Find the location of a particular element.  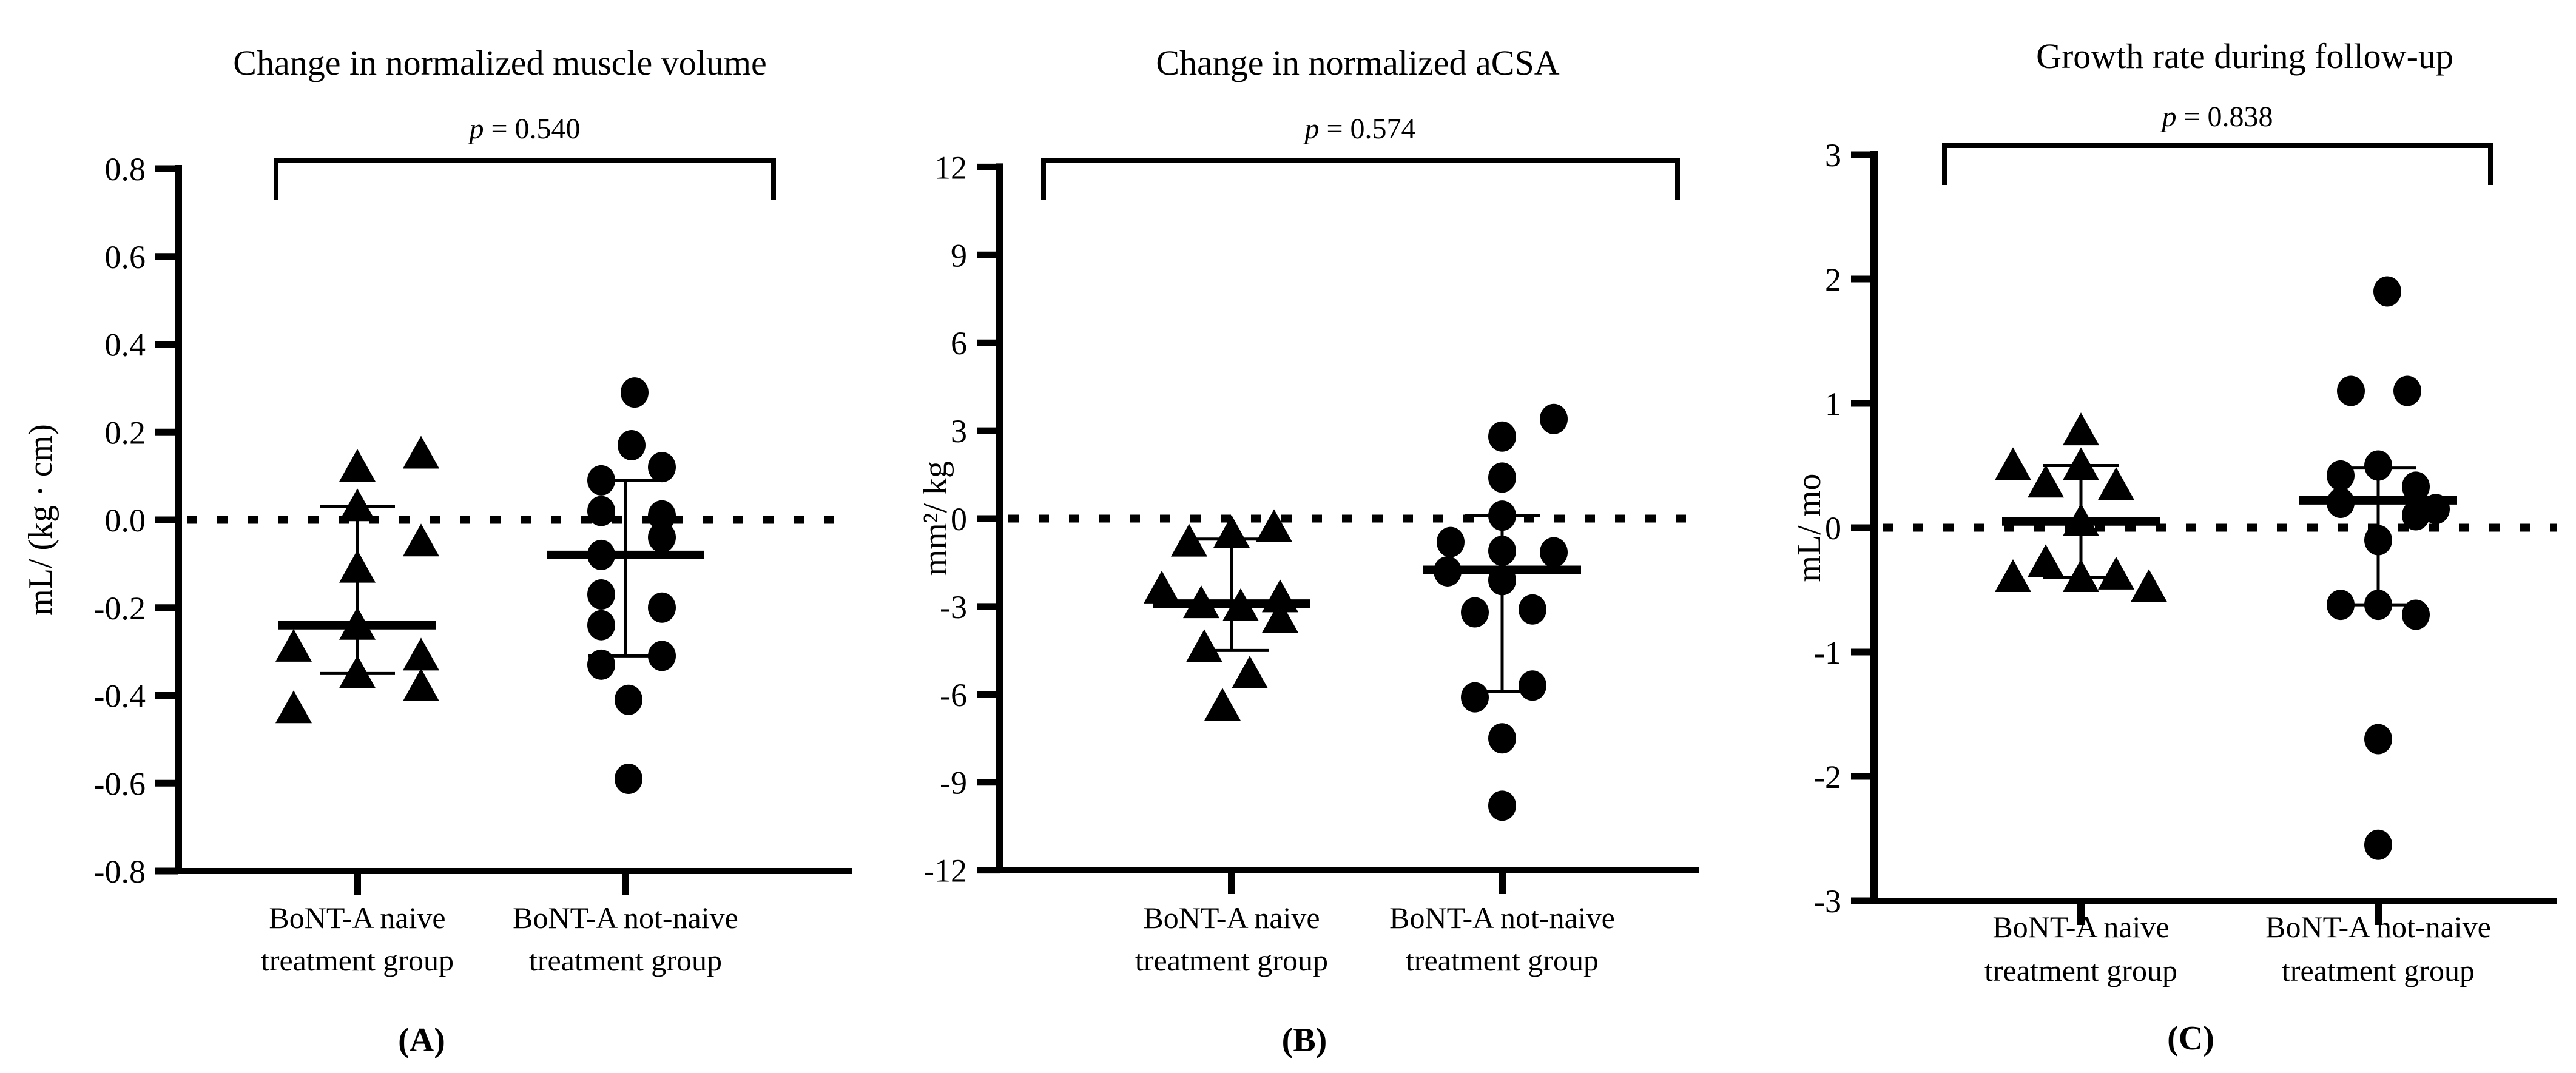

y-tick-label: -12 is located at coordinates (945, 871).